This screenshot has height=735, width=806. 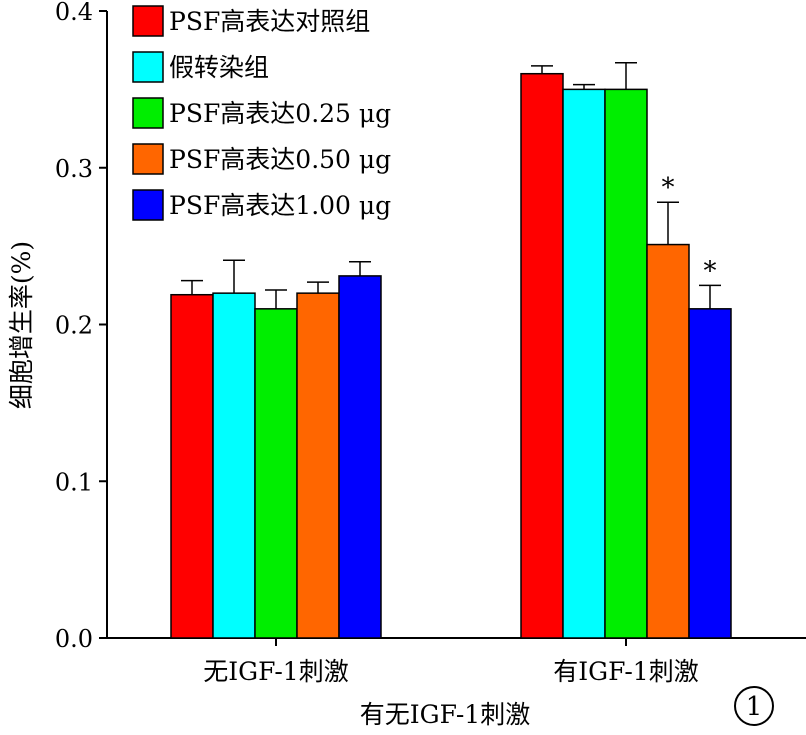 What do you see at coordinates (74, 482) in the screenshot?
I see `y-tick-label: 0.1` at bounding box center [74, 482].